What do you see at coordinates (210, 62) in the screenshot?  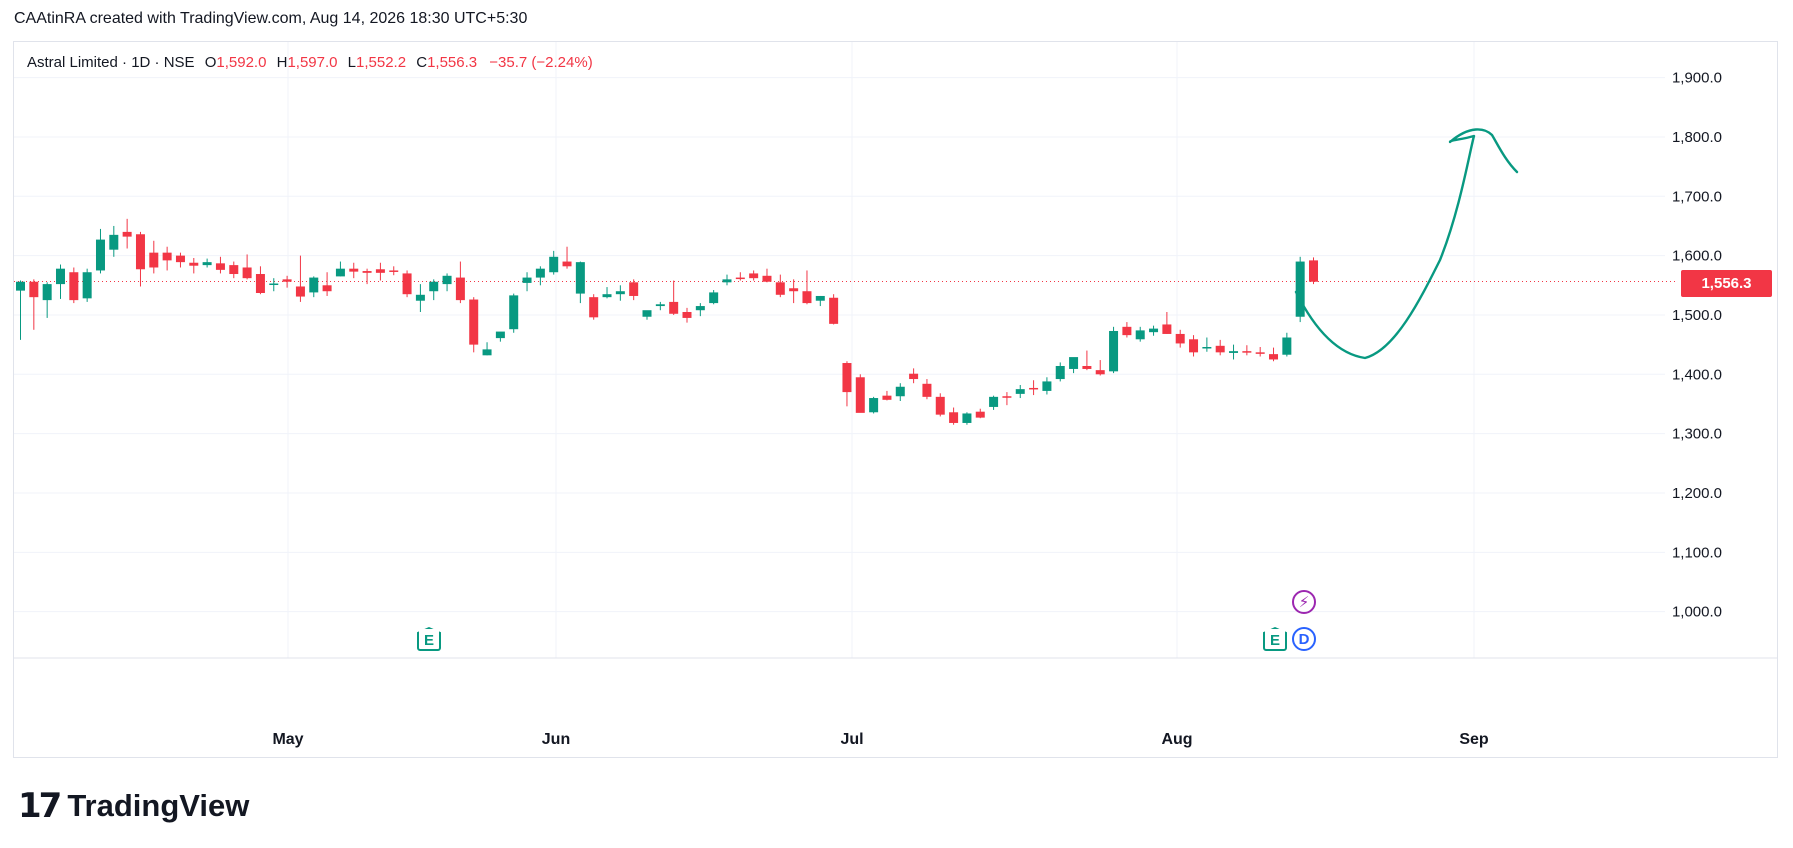 I see `open-label: O` at bounding box center [210, 62].